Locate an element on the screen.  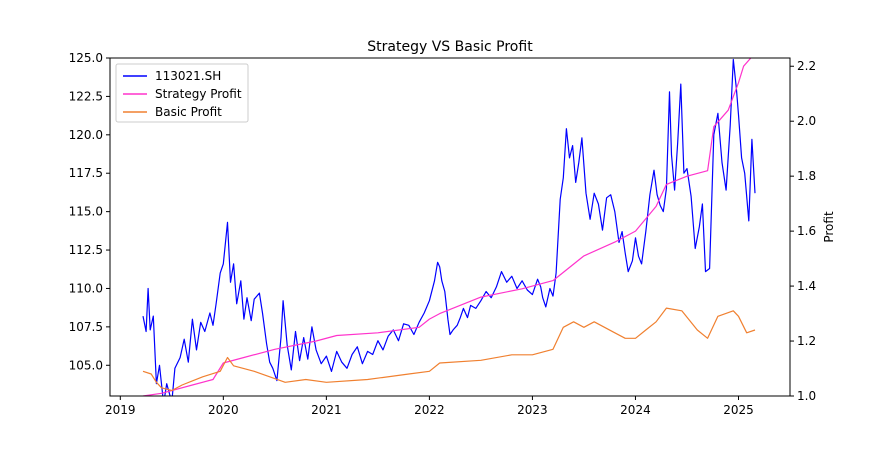
y-right-tick-label: 2.0 is located at coordinates (806, 121).